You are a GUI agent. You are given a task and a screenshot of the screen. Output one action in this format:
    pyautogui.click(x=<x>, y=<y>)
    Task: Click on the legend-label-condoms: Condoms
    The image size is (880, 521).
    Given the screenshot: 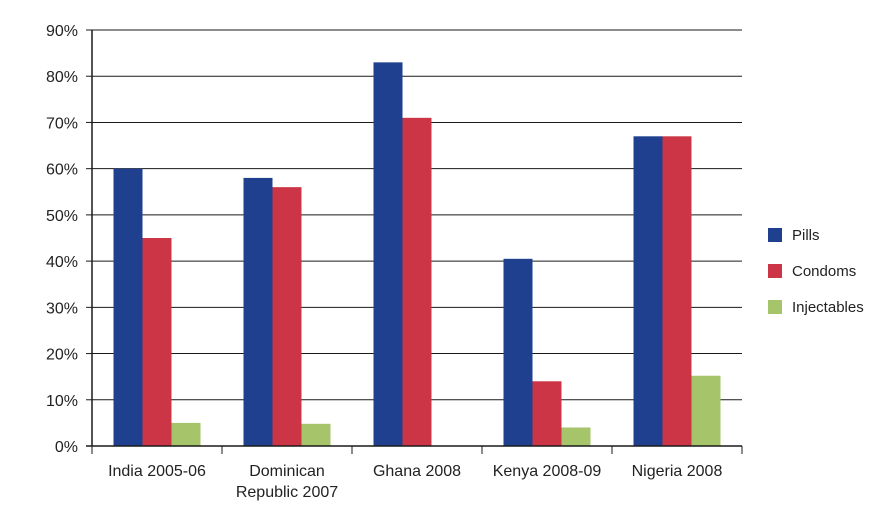 What is the action you would take?
    pyautogui.click(x=824, y=271)
    